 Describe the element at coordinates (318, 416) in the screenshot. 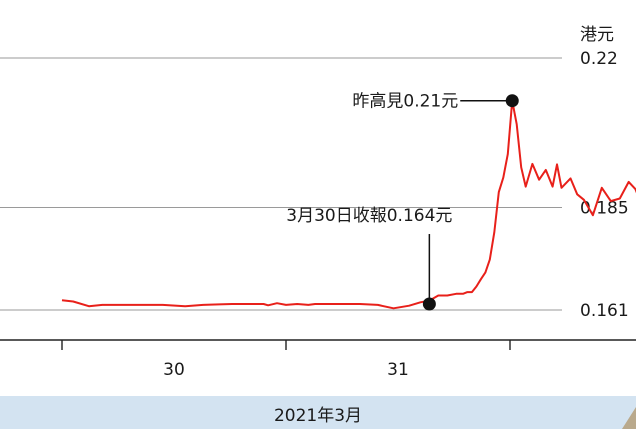

I see `x-axis-title: 2021年3月` at that location.